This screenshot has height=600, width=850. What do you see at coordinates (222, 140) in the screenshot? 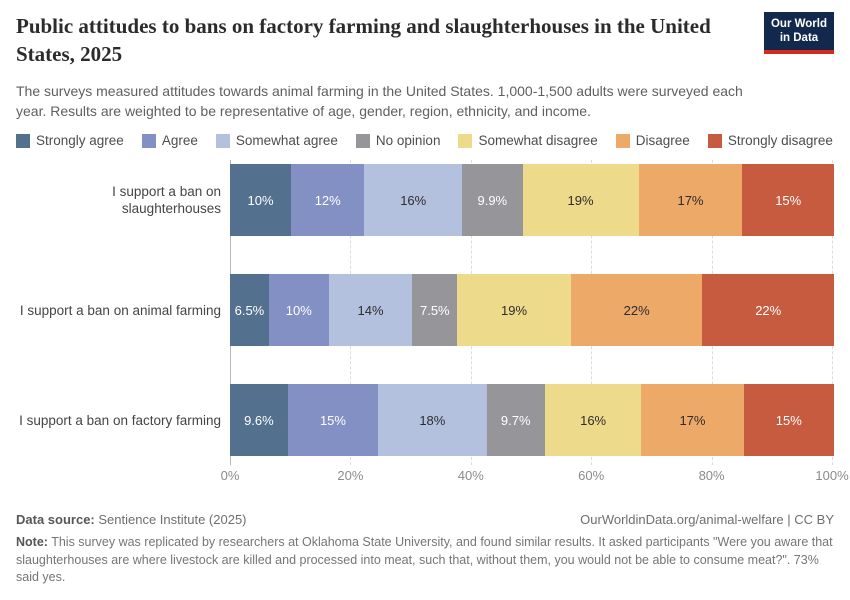
I see `legend-swatch-somewhat-agree` at bounding box center [222, 140].